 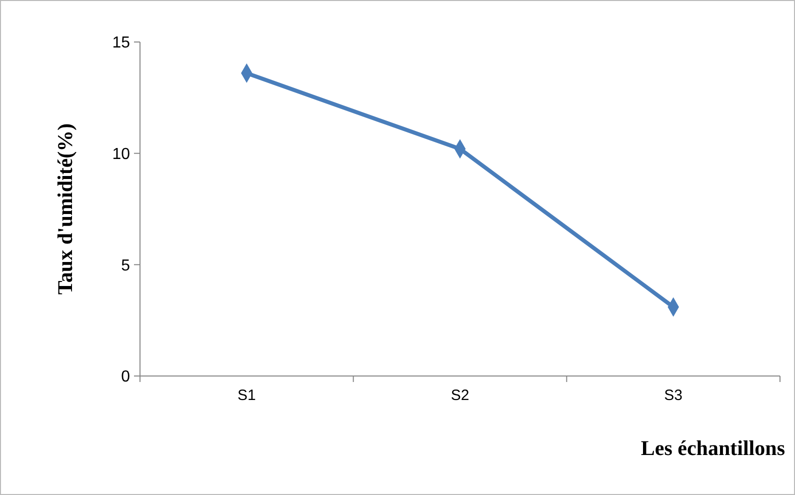 What do you see at coordinates (65, 209) in the screenshot?
I see `y-axis-title: Taux d'umidité(%)` at bounding box center [65, 209].